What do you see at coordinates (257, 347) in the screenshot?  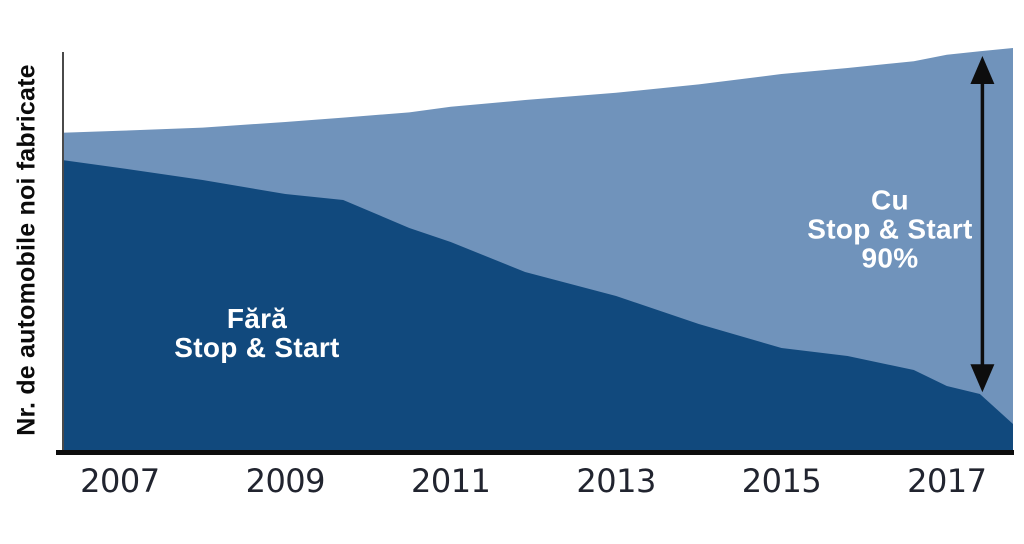 I see `label-fara-line2: Stop & Start` at bounding box center [257, 347].